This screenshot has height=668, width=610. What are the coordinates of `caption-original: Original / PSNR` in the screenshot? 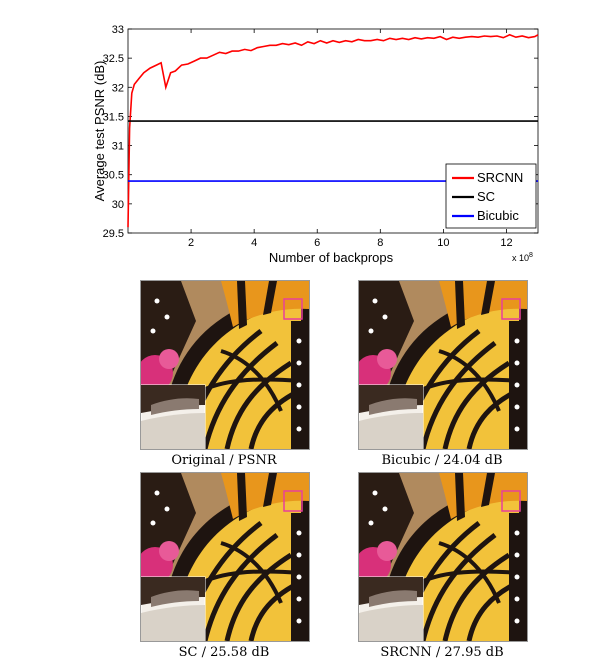 It's located at (224, 460).